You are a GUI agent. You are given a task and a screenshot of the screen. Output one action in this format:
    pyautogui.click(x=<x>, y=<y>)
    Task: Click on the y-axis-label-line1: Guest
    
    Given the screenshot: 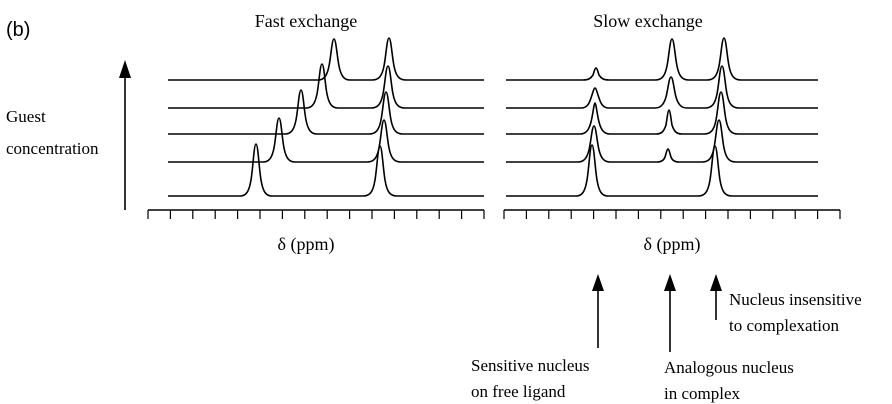 What is the action you would take?
    pyautogui.click(x=26, y=116)
    